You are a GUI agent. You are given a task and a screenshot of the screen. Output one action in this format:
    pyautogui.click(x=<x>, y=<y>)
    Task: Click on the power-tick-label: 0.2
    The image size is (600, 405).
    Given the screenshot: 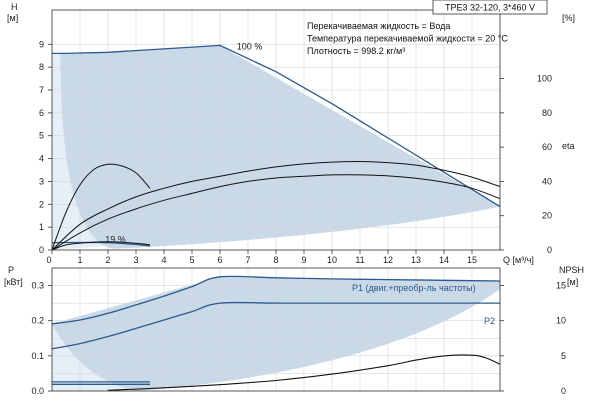 What is the action you would take?
    pyautogui.click(x=37, y=321)
    